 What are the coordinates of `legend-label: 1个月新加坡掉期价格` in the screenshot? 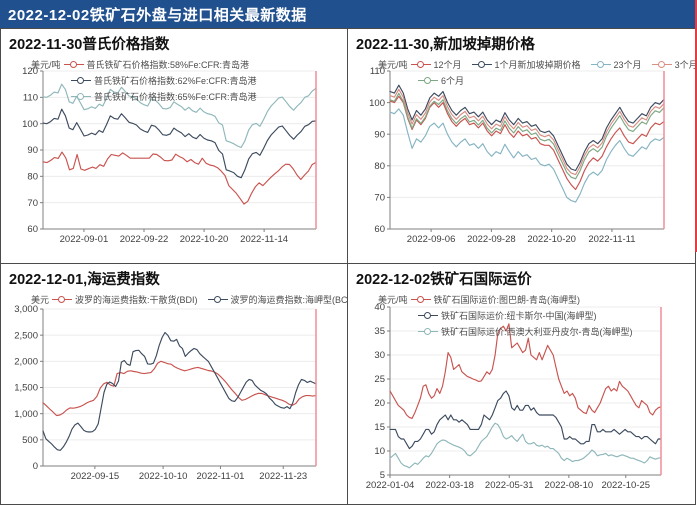 It's located at (537, 64).